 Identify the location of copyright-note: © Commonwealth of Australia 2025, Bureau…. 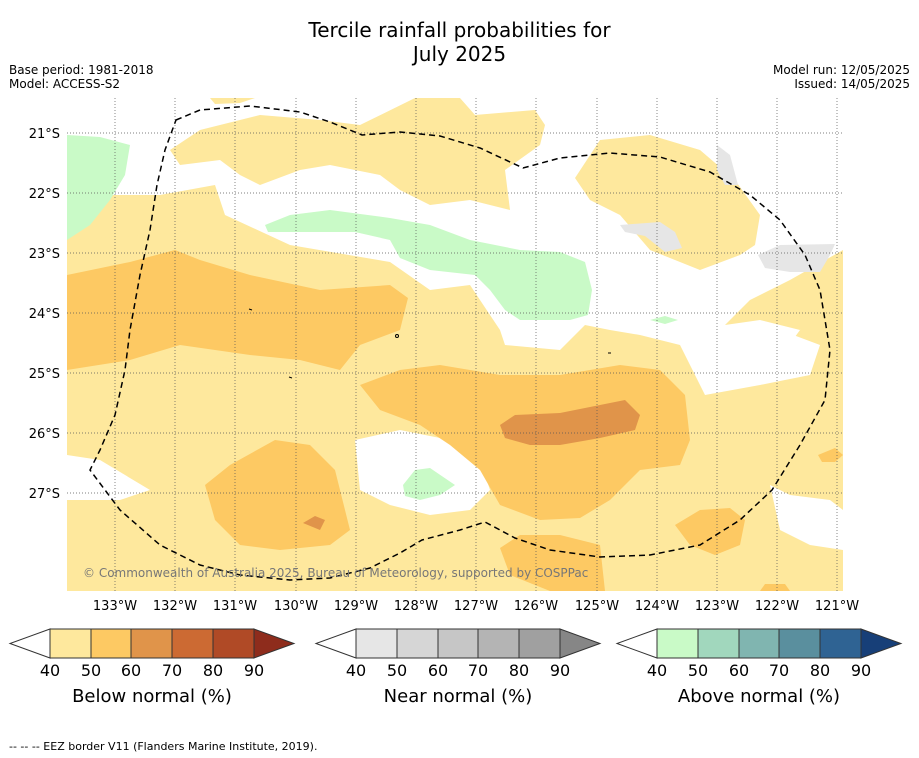
(335, 573).